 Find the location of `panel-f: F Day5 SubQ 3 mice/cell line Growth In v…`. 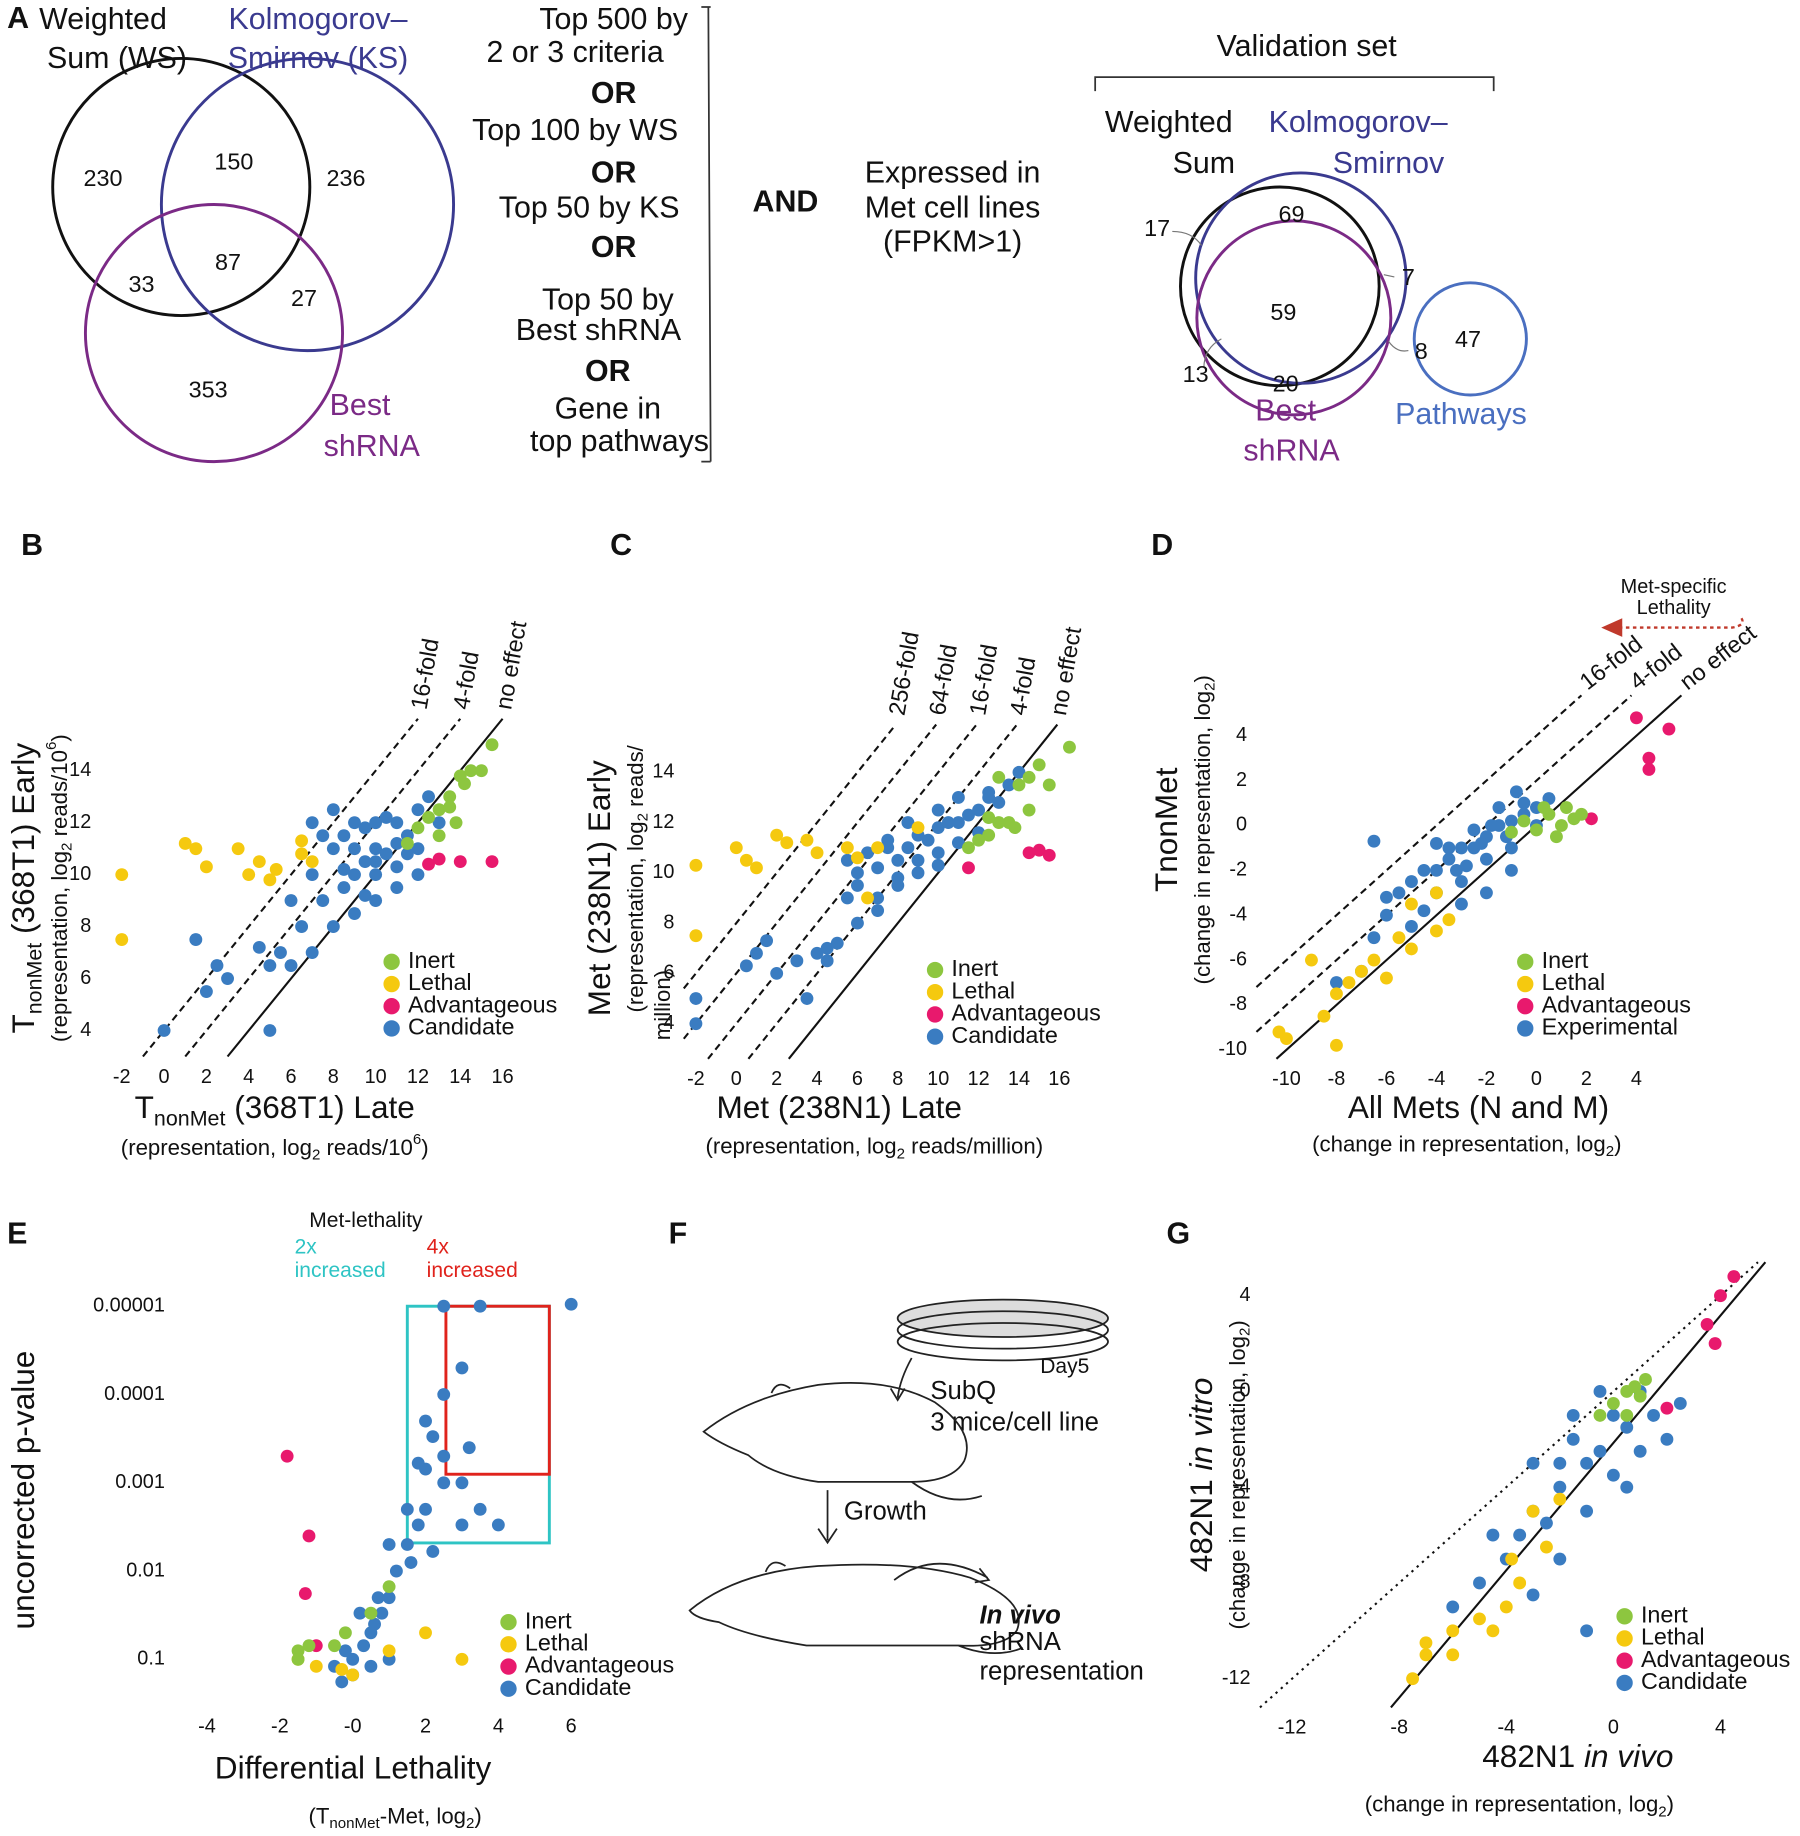

panel-f: F Day5 SubQ 3 mice/cell line Growth In v… is located at coordinates (906, 1450).